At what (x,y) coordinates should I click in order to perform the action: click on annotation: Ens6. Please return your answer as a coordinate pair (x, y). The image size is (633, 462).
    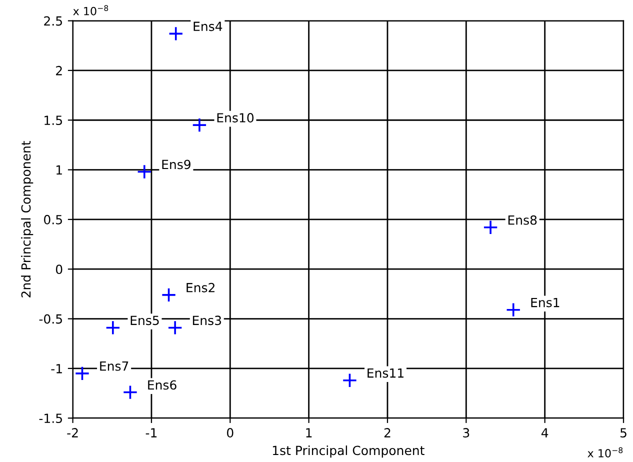
    Looking at the image, I should click on (162, 385).